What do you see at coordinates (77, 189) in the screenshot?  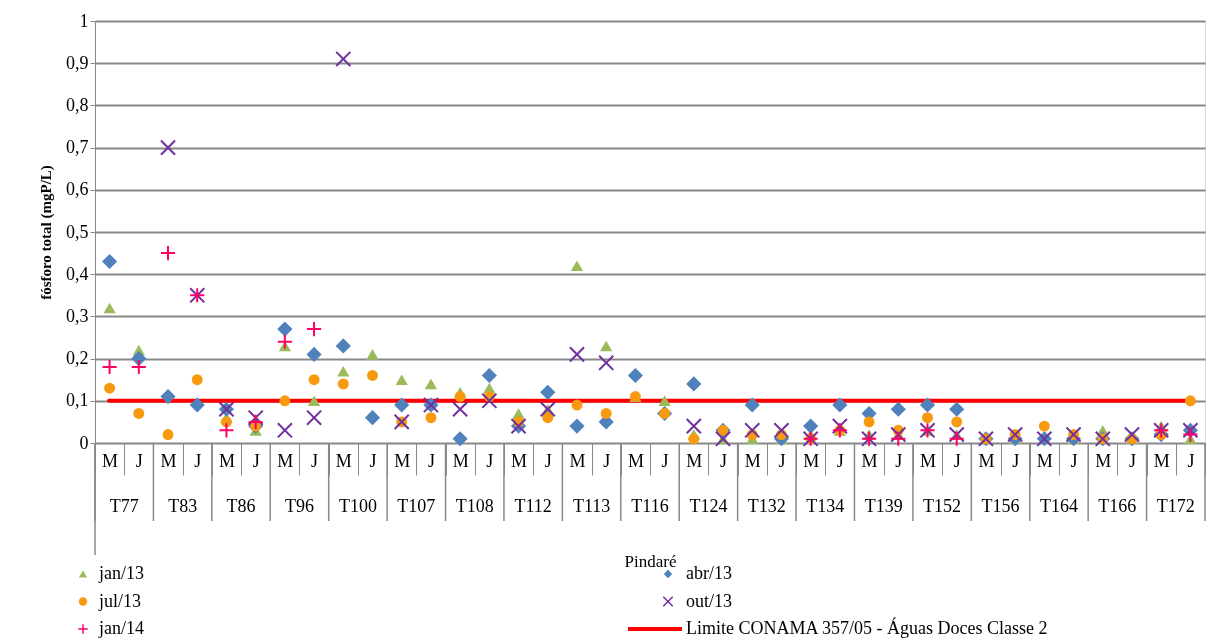 I see `y-tick-label: 0,6` at bounding box center [77, 189].